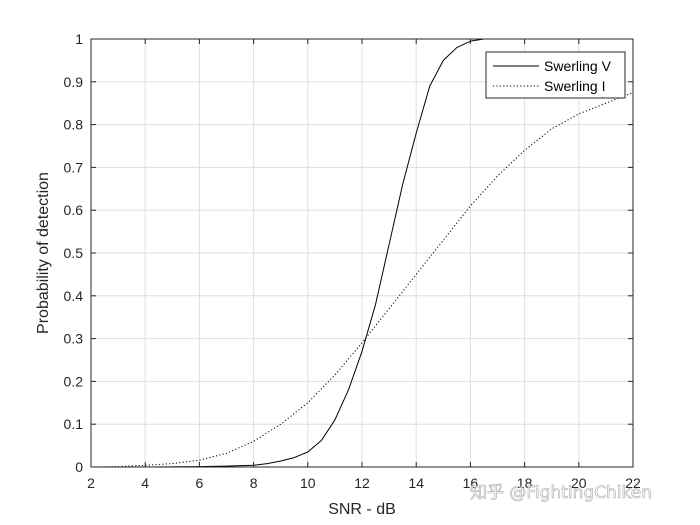 This screenshot has width=700, height=525. What do you see at coordinates (561, 493) in the screenshot?
I see `watermark: 知乎 @FightingChiken` at bounding box center [561, 493].